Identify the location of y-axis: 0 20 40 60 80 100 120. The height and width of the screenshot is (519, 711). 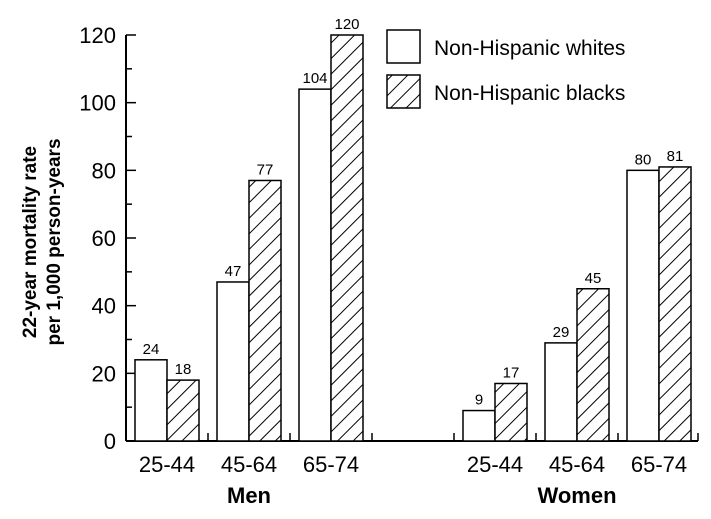
(107, 238).